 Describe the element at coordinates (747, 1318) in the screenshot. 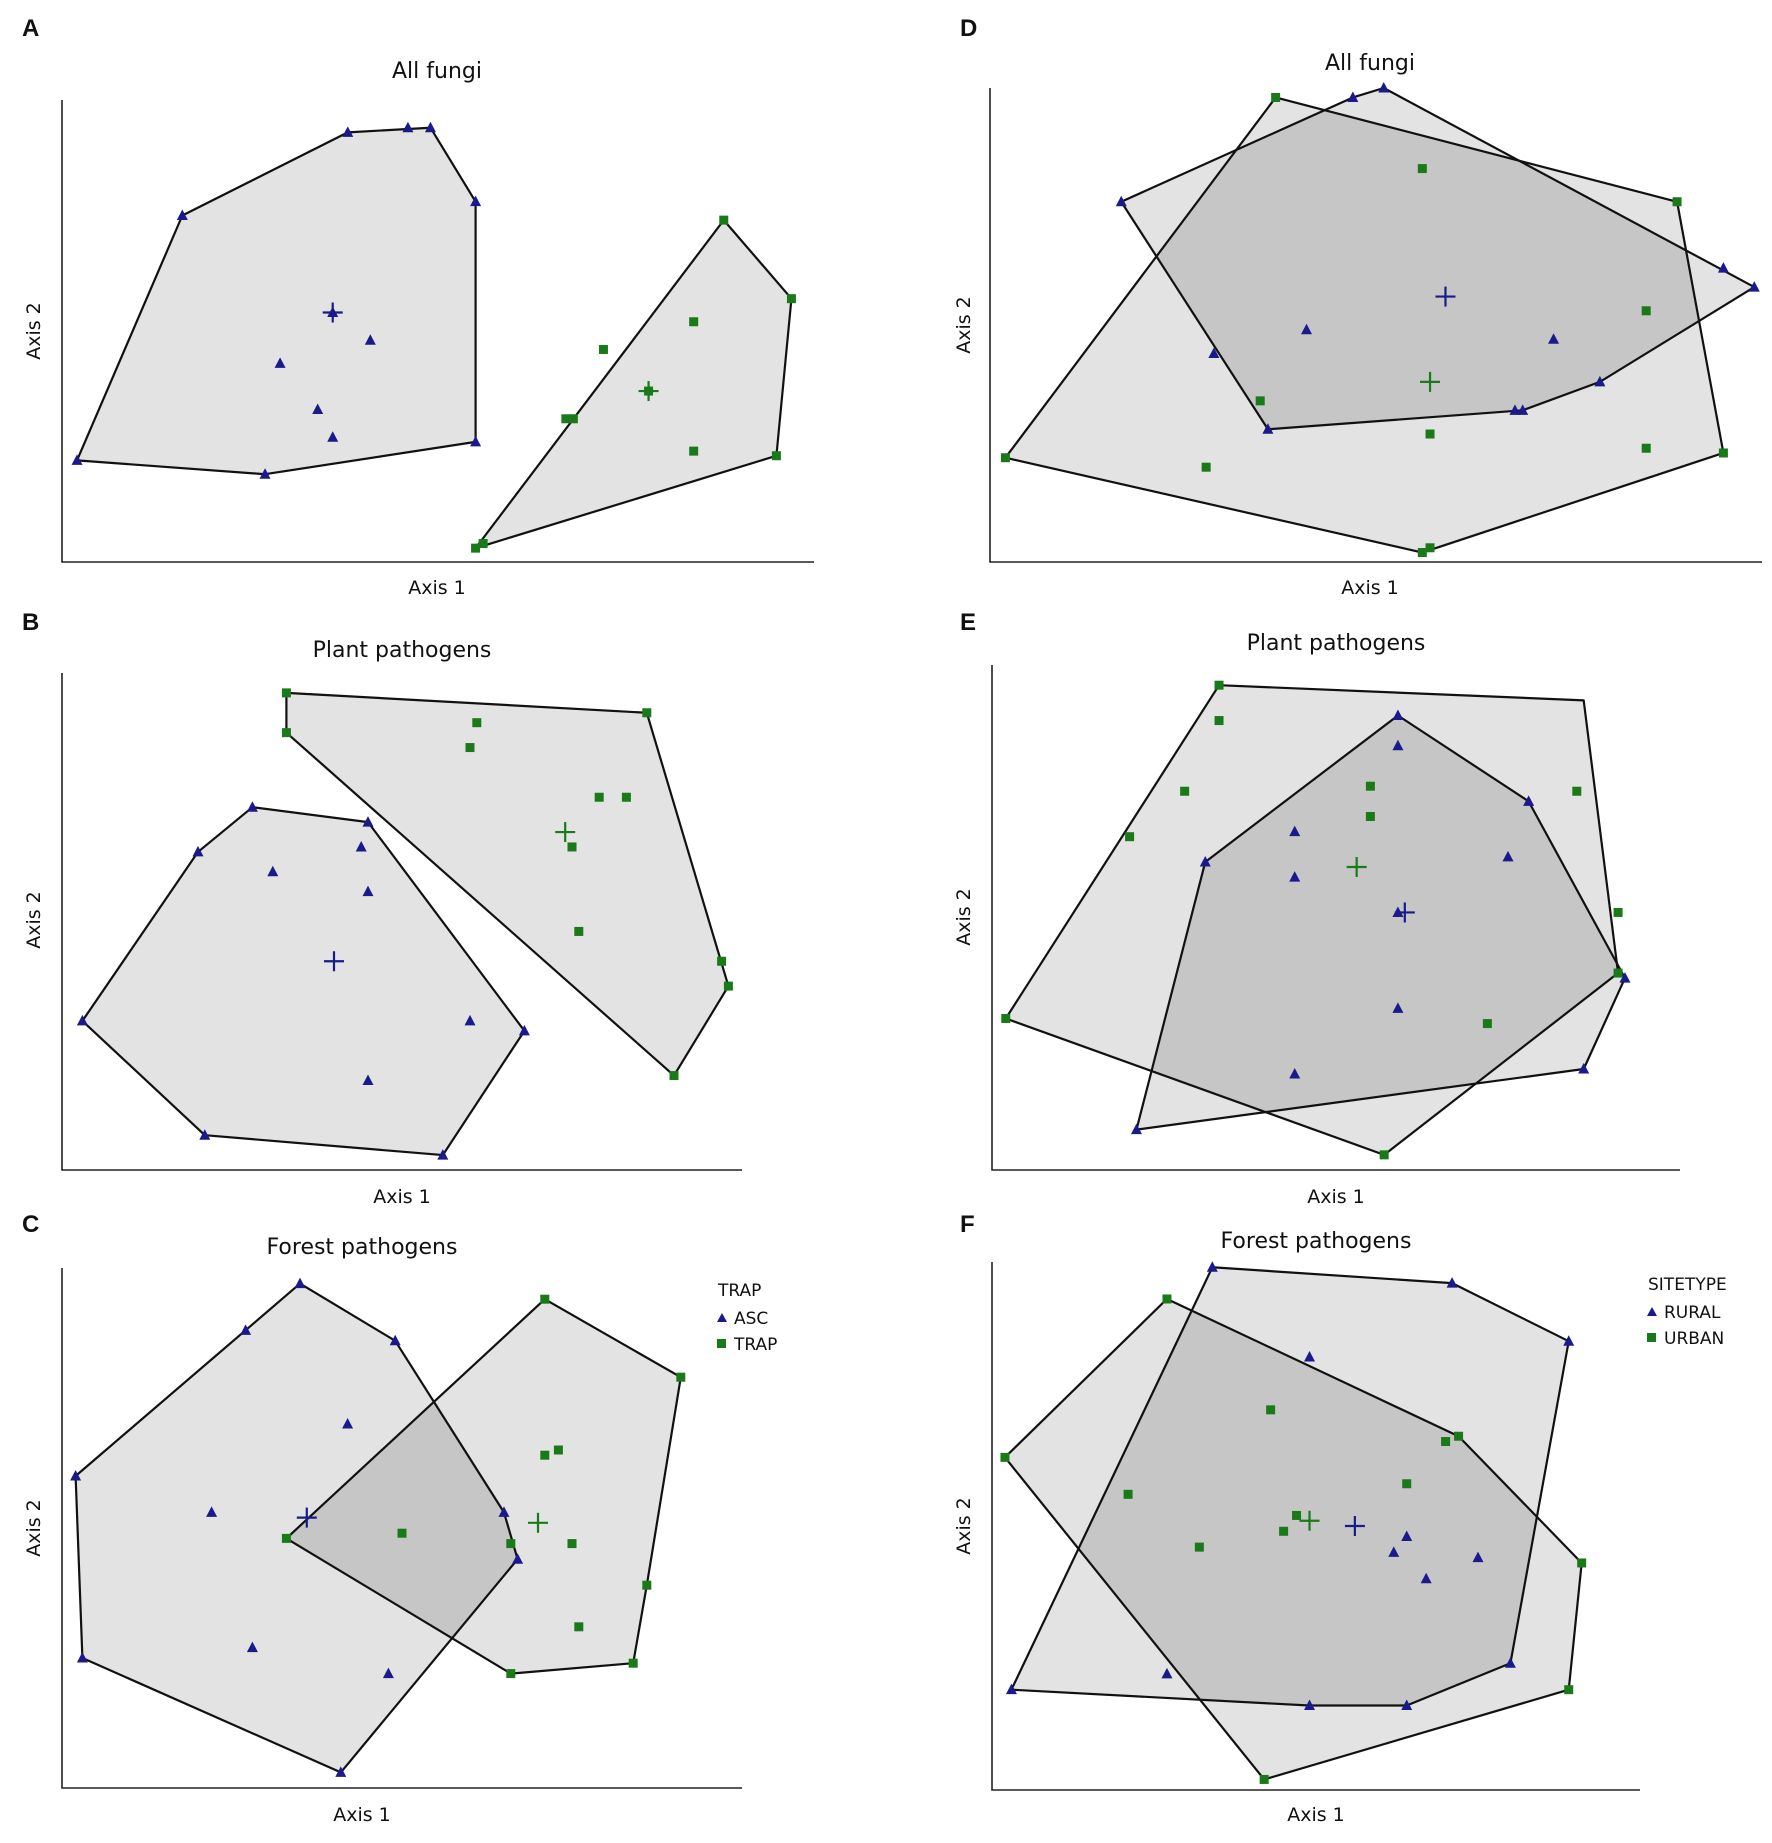

I see `legend: TRAP ASC TRAP` at that location.